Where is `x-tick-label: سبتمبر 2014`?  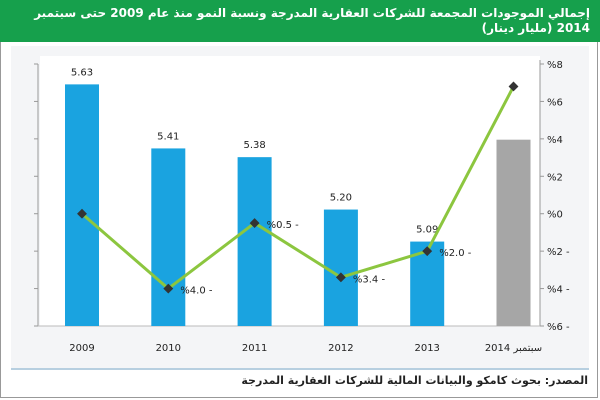 x-tick-label: سبتمبر 2014 is located at coordinates (513, 348).